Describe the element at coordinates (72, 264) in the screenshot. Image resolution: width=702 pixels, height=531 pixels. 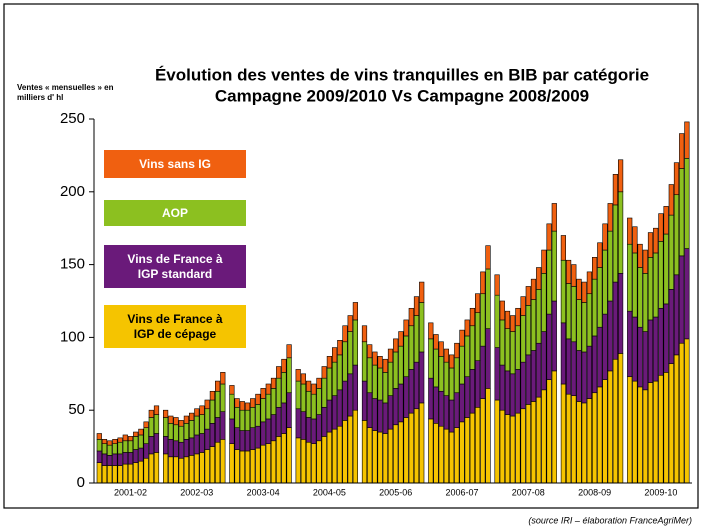
I see `y-tick-label: 150` at that location.